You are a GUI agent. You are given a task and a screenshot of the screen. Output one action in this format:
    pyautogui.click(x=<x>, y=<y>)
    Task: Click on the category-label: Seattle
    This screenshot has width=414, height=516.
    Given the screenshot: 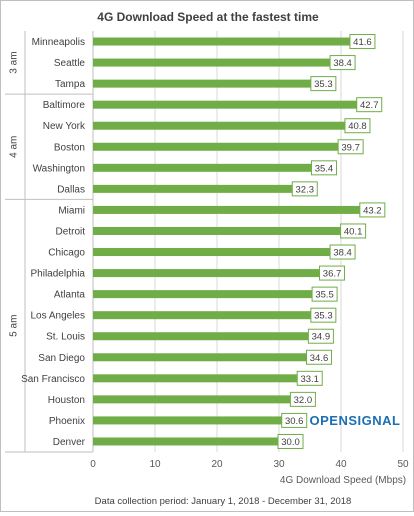 What is the action you would take?
    pyautogui.click(x=70, y=63)
    